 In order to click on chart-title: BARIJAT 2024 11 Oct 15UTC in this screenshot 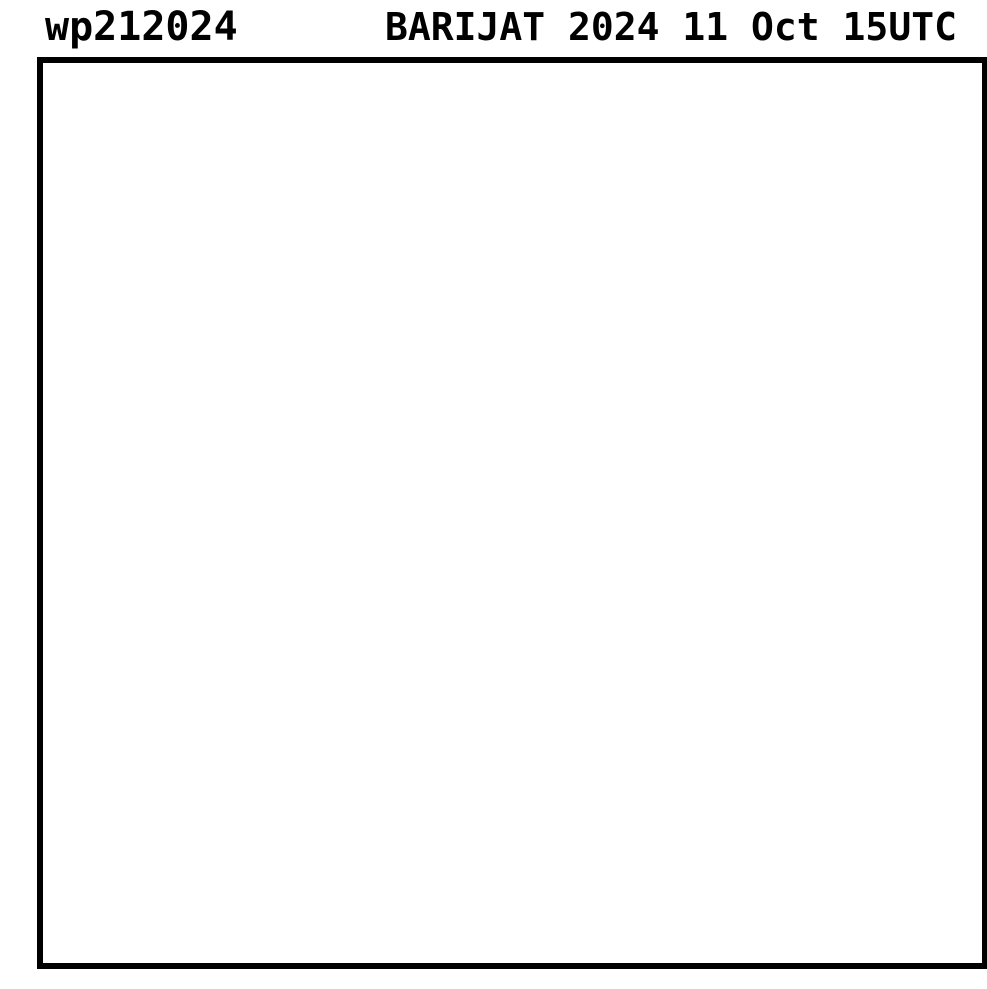, I will do `click(671, 27)`.